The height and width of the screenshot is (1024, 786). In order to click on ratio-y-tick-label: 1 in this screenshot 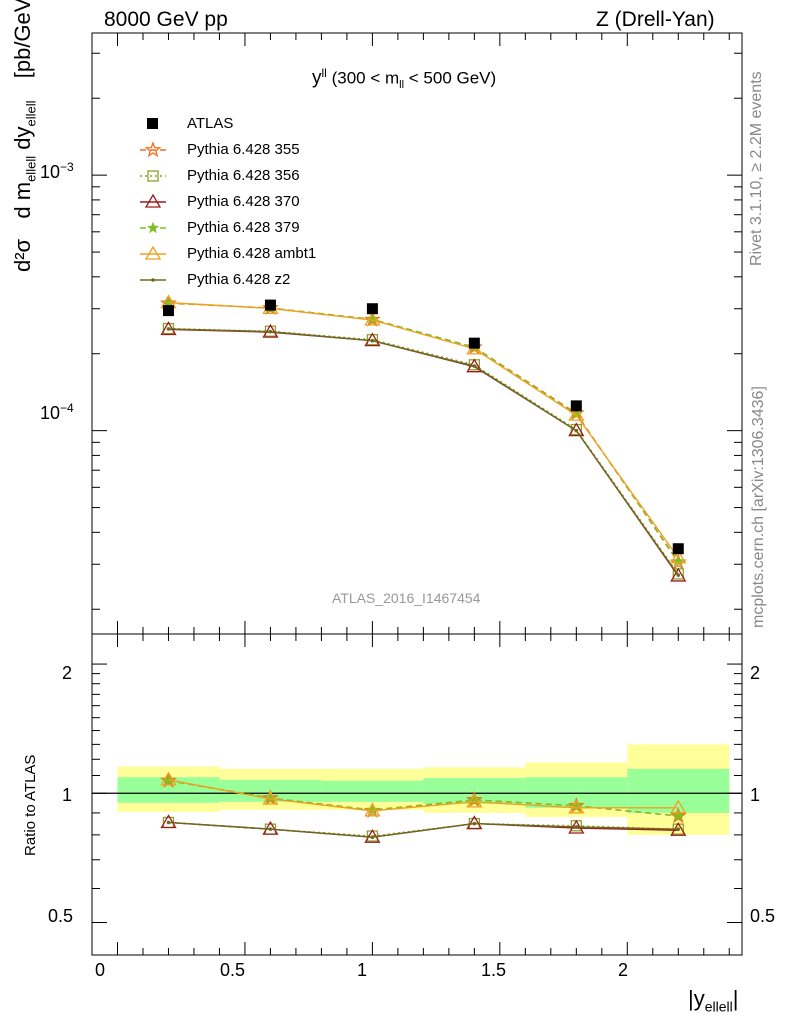, I will do `click(67, 795)`.